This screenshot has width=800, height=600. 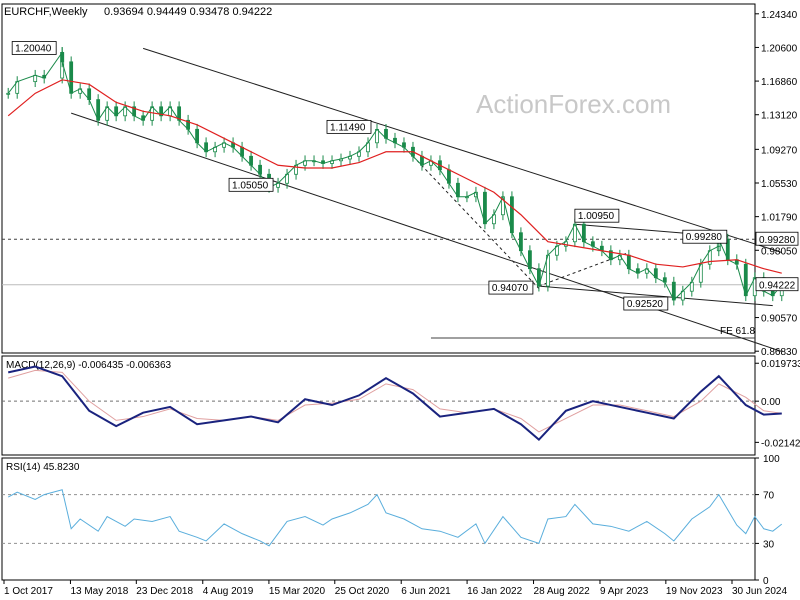 What do you see at coordinates (766, 581) in the screenshot?
I see `rsi-ytick-label: 0` at bounding box center [766, 581].